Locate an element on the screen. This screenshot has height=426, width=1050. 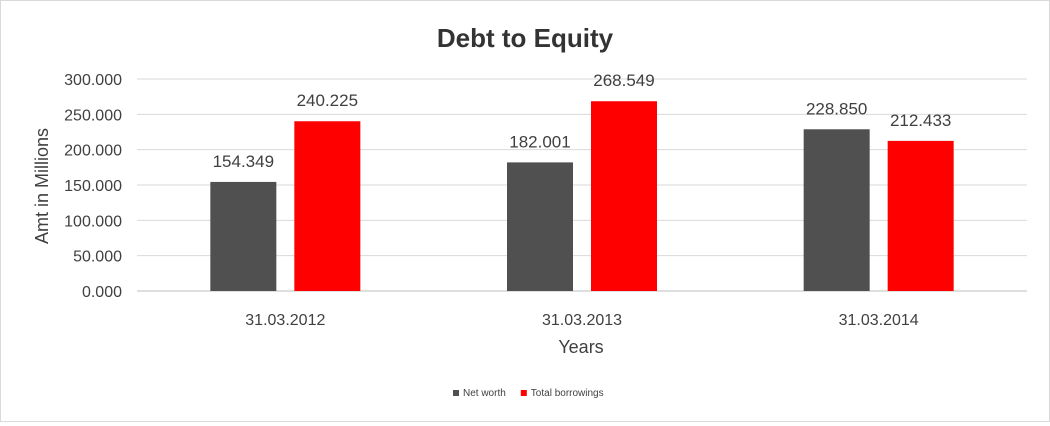
data-label: 228.850 is located at coordinates (836, 108).